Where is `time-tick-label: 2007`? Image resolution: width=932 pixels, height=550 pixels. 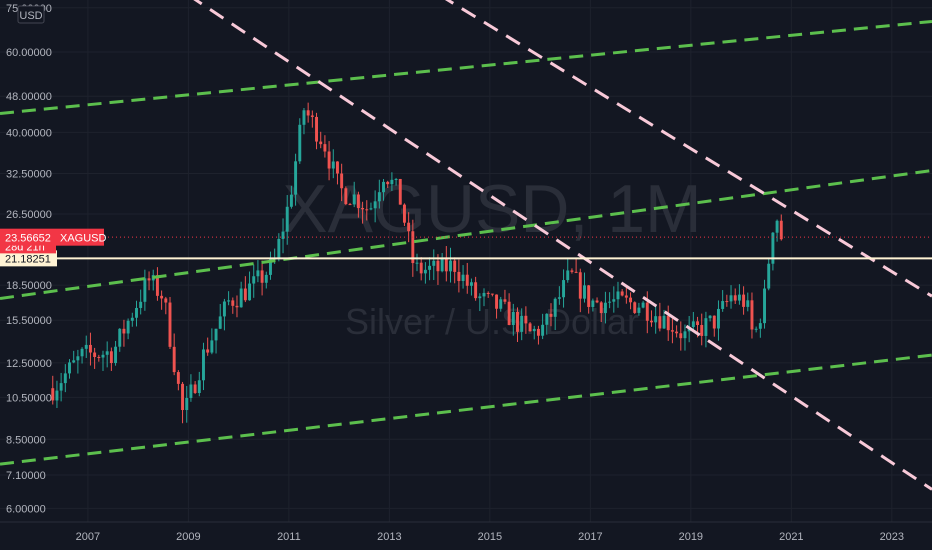 time-tick-label: 2007 is located at coordinates (88, 537).